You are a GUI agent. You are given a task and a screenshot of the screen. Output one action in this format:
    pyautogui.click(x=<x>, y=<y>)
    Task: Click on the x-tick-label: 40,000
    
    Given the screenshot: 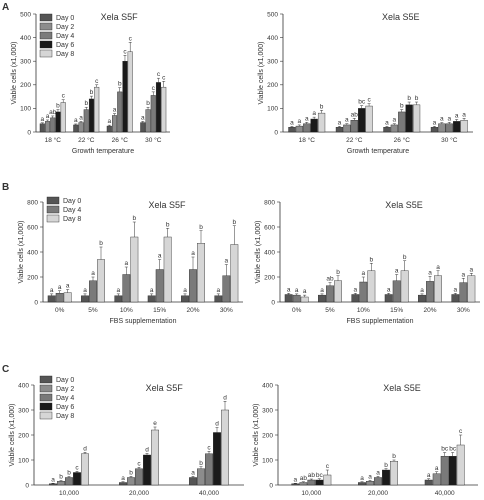 What is the action you would take?
    pyautogui.click(x=209, y=493)
    